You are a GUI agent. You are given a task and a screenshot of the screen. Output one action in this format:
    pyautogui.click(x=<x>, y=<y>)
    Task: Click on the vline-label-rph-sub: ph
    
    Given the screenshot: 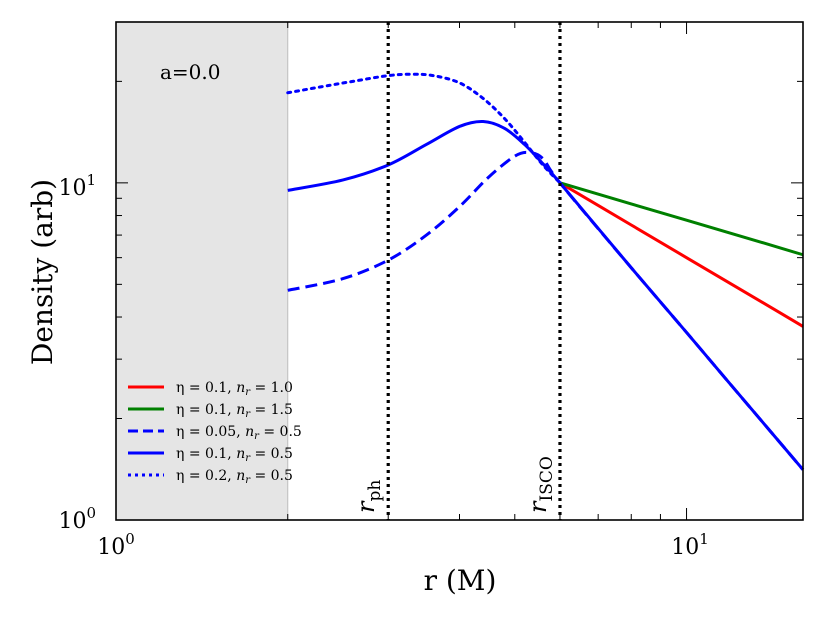 What is the action you would take?
    pyautogui.click(x=375, y=491)
    